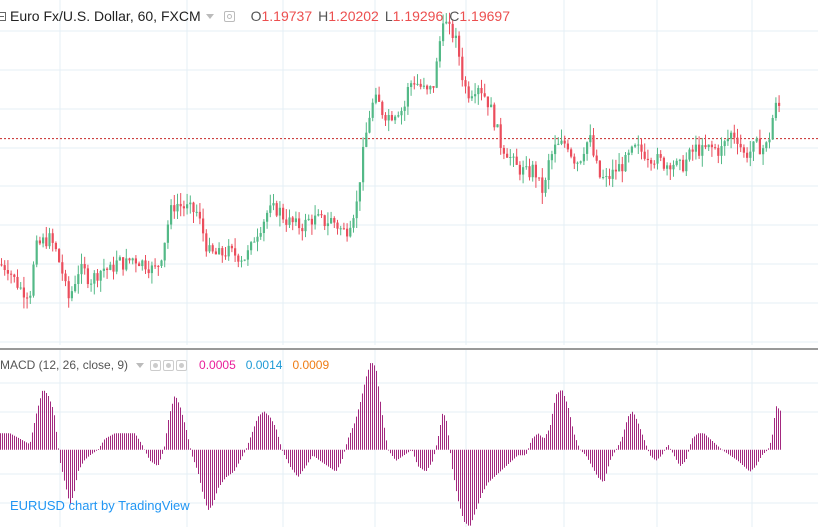 This screenshot has width=818, height=532. Describe the element at coordinates (169, 365) in the screenshot. I see `settings-icon` at that location.